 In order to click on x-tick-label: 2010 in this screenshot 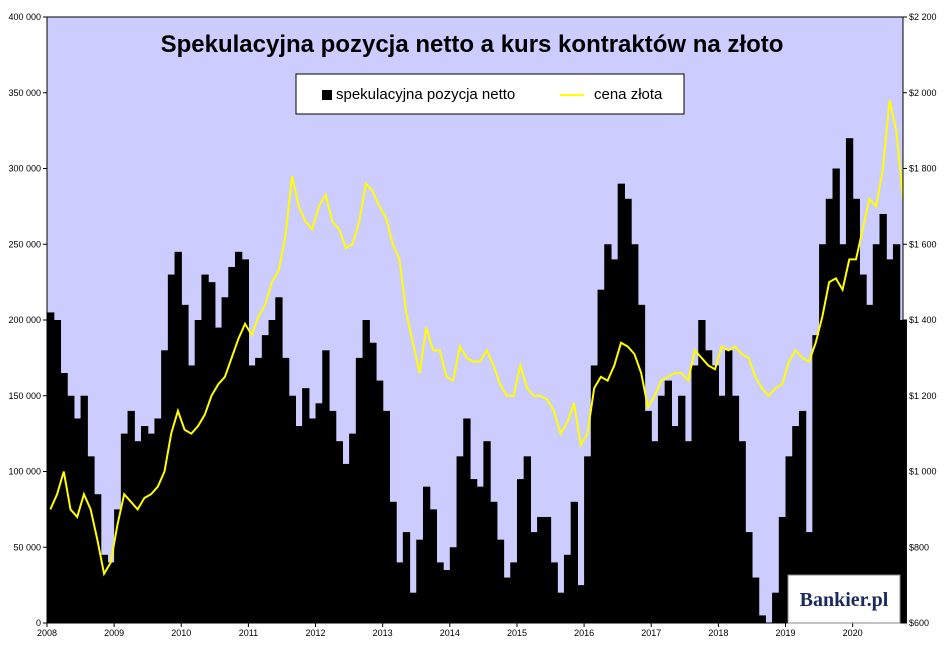, I will do `click(181, 633)`.